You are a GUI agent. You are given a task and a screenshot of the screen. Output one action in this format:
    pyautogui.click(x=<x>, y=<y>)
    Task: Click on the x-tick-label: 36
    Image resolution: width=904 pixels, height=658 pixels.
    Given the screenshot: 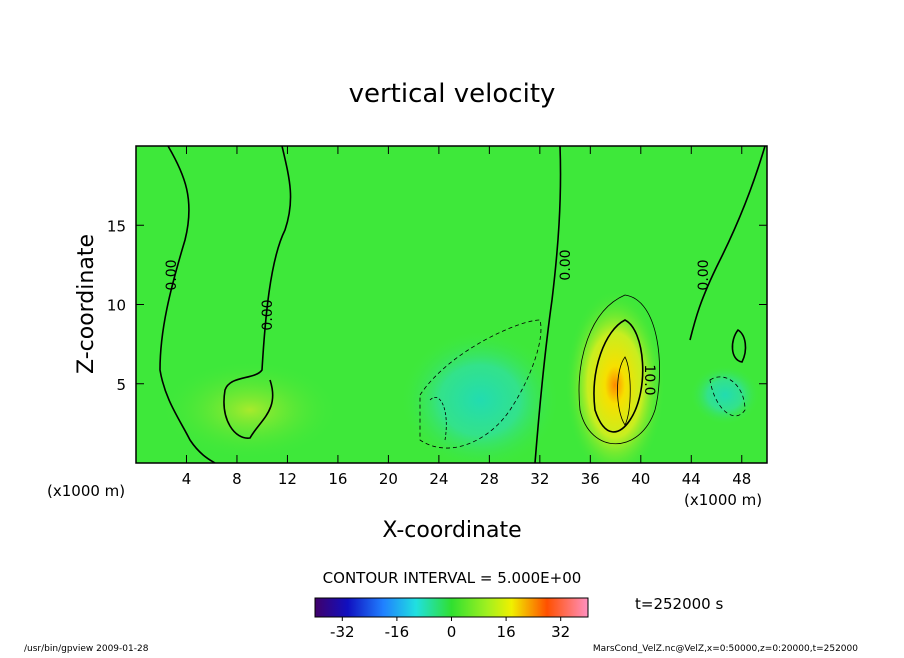 What is the action you would take?
    pyautogui.click(x=590, y=479)
    